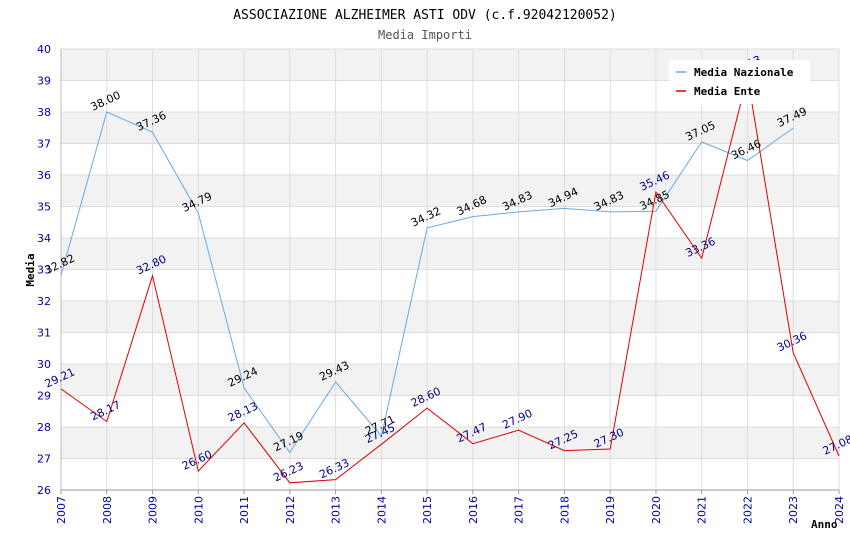  Describe the element at coordinates (427, 510) in the screenshot. I see `x-tick-label: 2015` at that location.